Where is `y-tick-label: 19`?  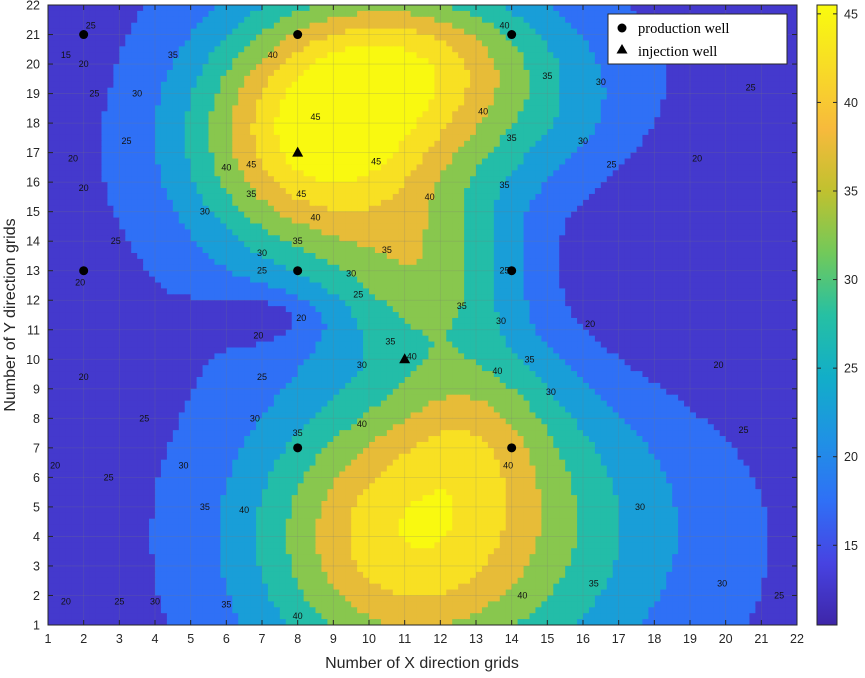
y-tick-label: 19 is located at coordinates (33, 94).